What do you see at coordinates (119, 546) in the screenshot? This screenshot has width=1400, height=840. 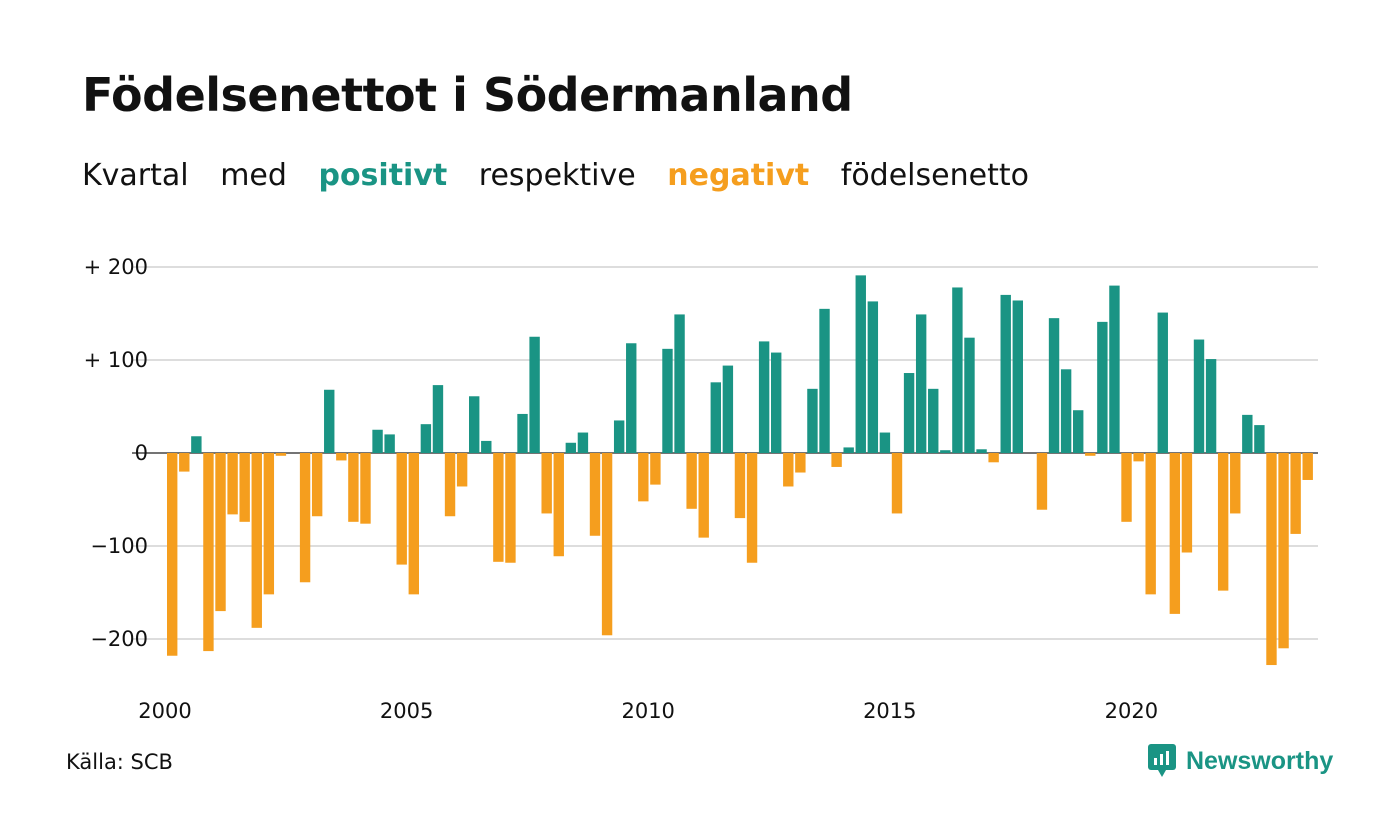 I see `y-tick-label: −100` at bounding box center [119, 546].